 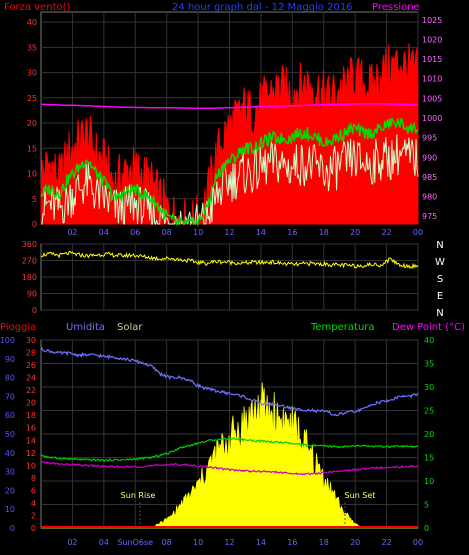 I want to click on rain-tick-label: 60, so click(x=10, y=415).